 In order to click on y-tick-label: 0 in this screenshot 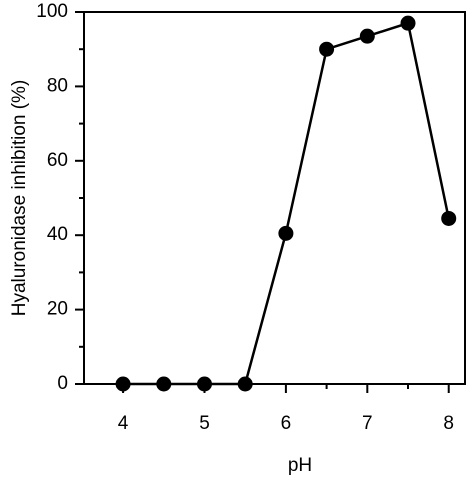, I will do `click(62, 383)`.